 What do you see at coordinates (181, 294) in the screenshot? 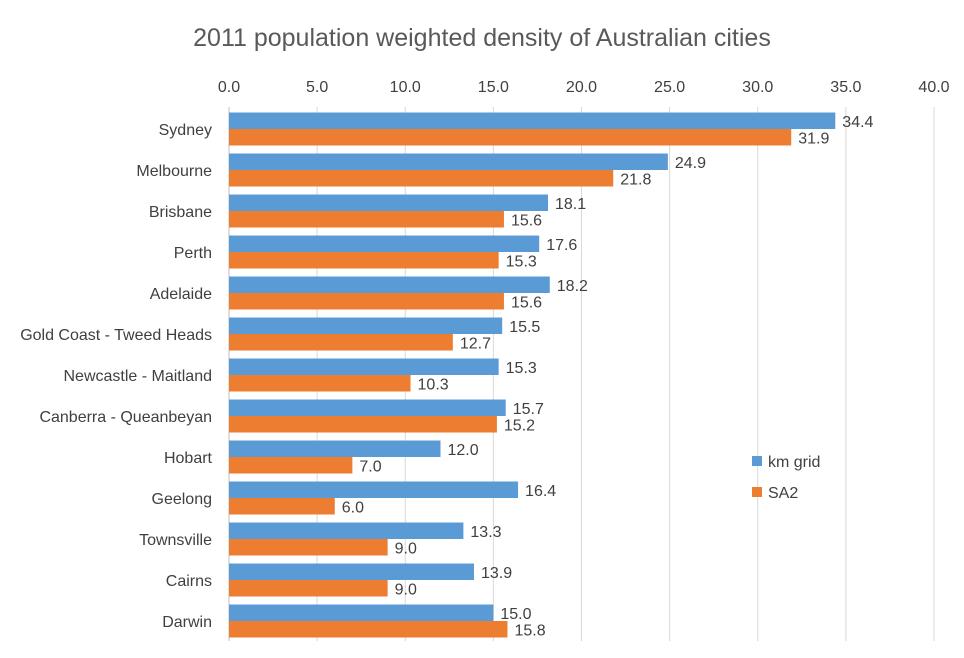
I see `category-label: Adelaide` at bounding box center [181, 294].